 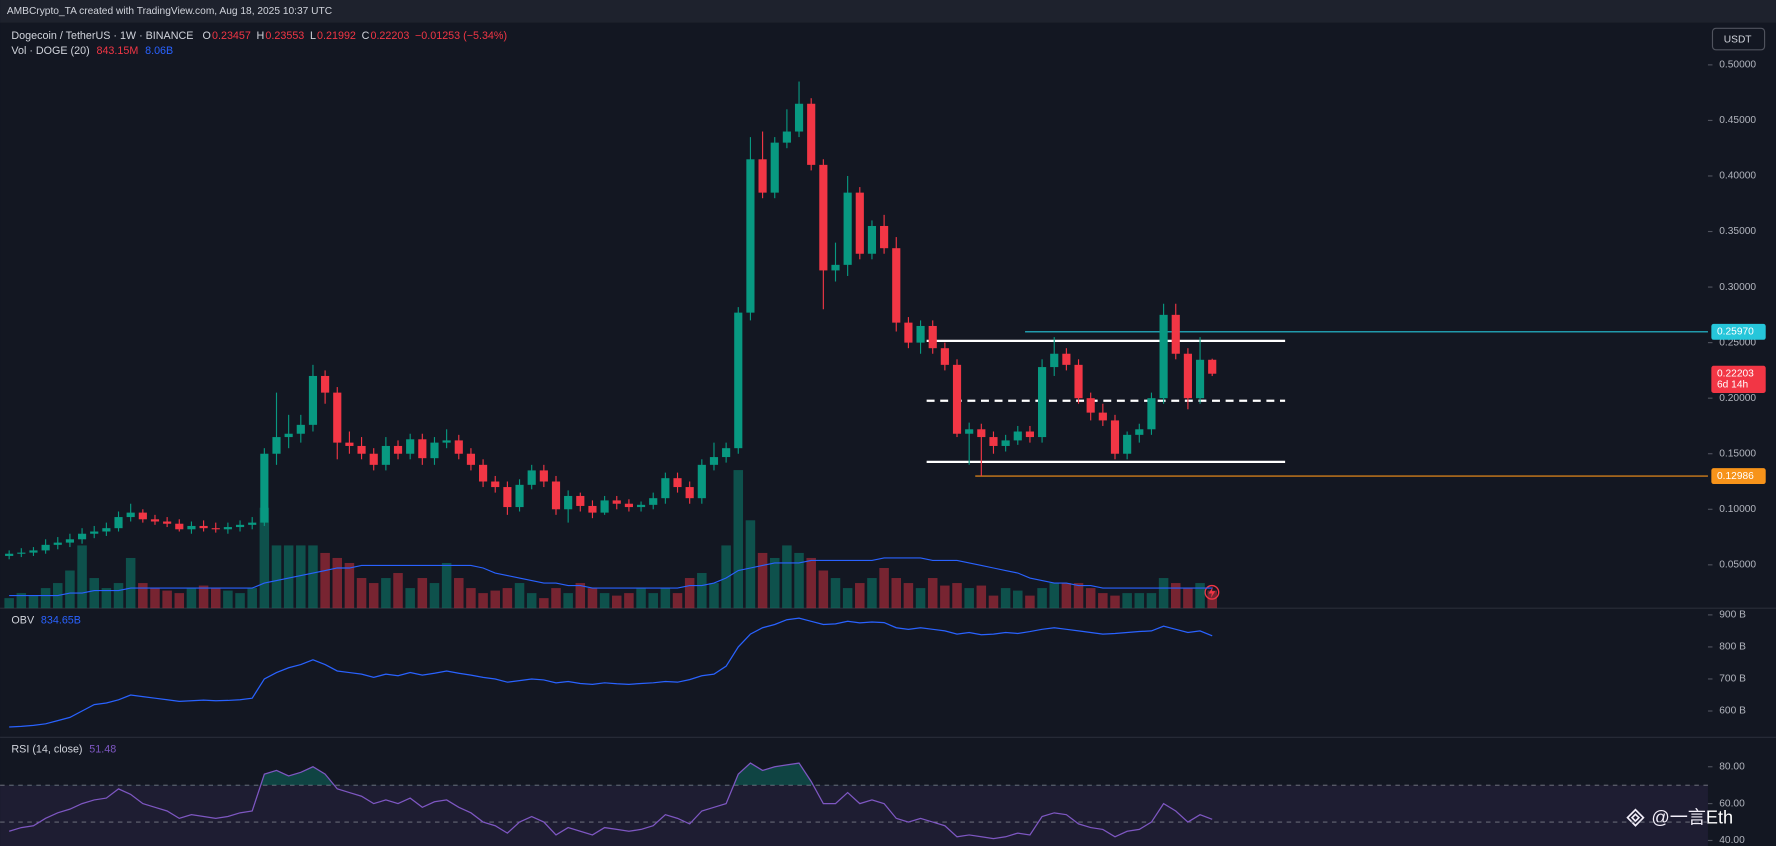 I want to click on legend: Vol · DOGE (20) 843.15M 8.06B, so click(x=92, y=51).